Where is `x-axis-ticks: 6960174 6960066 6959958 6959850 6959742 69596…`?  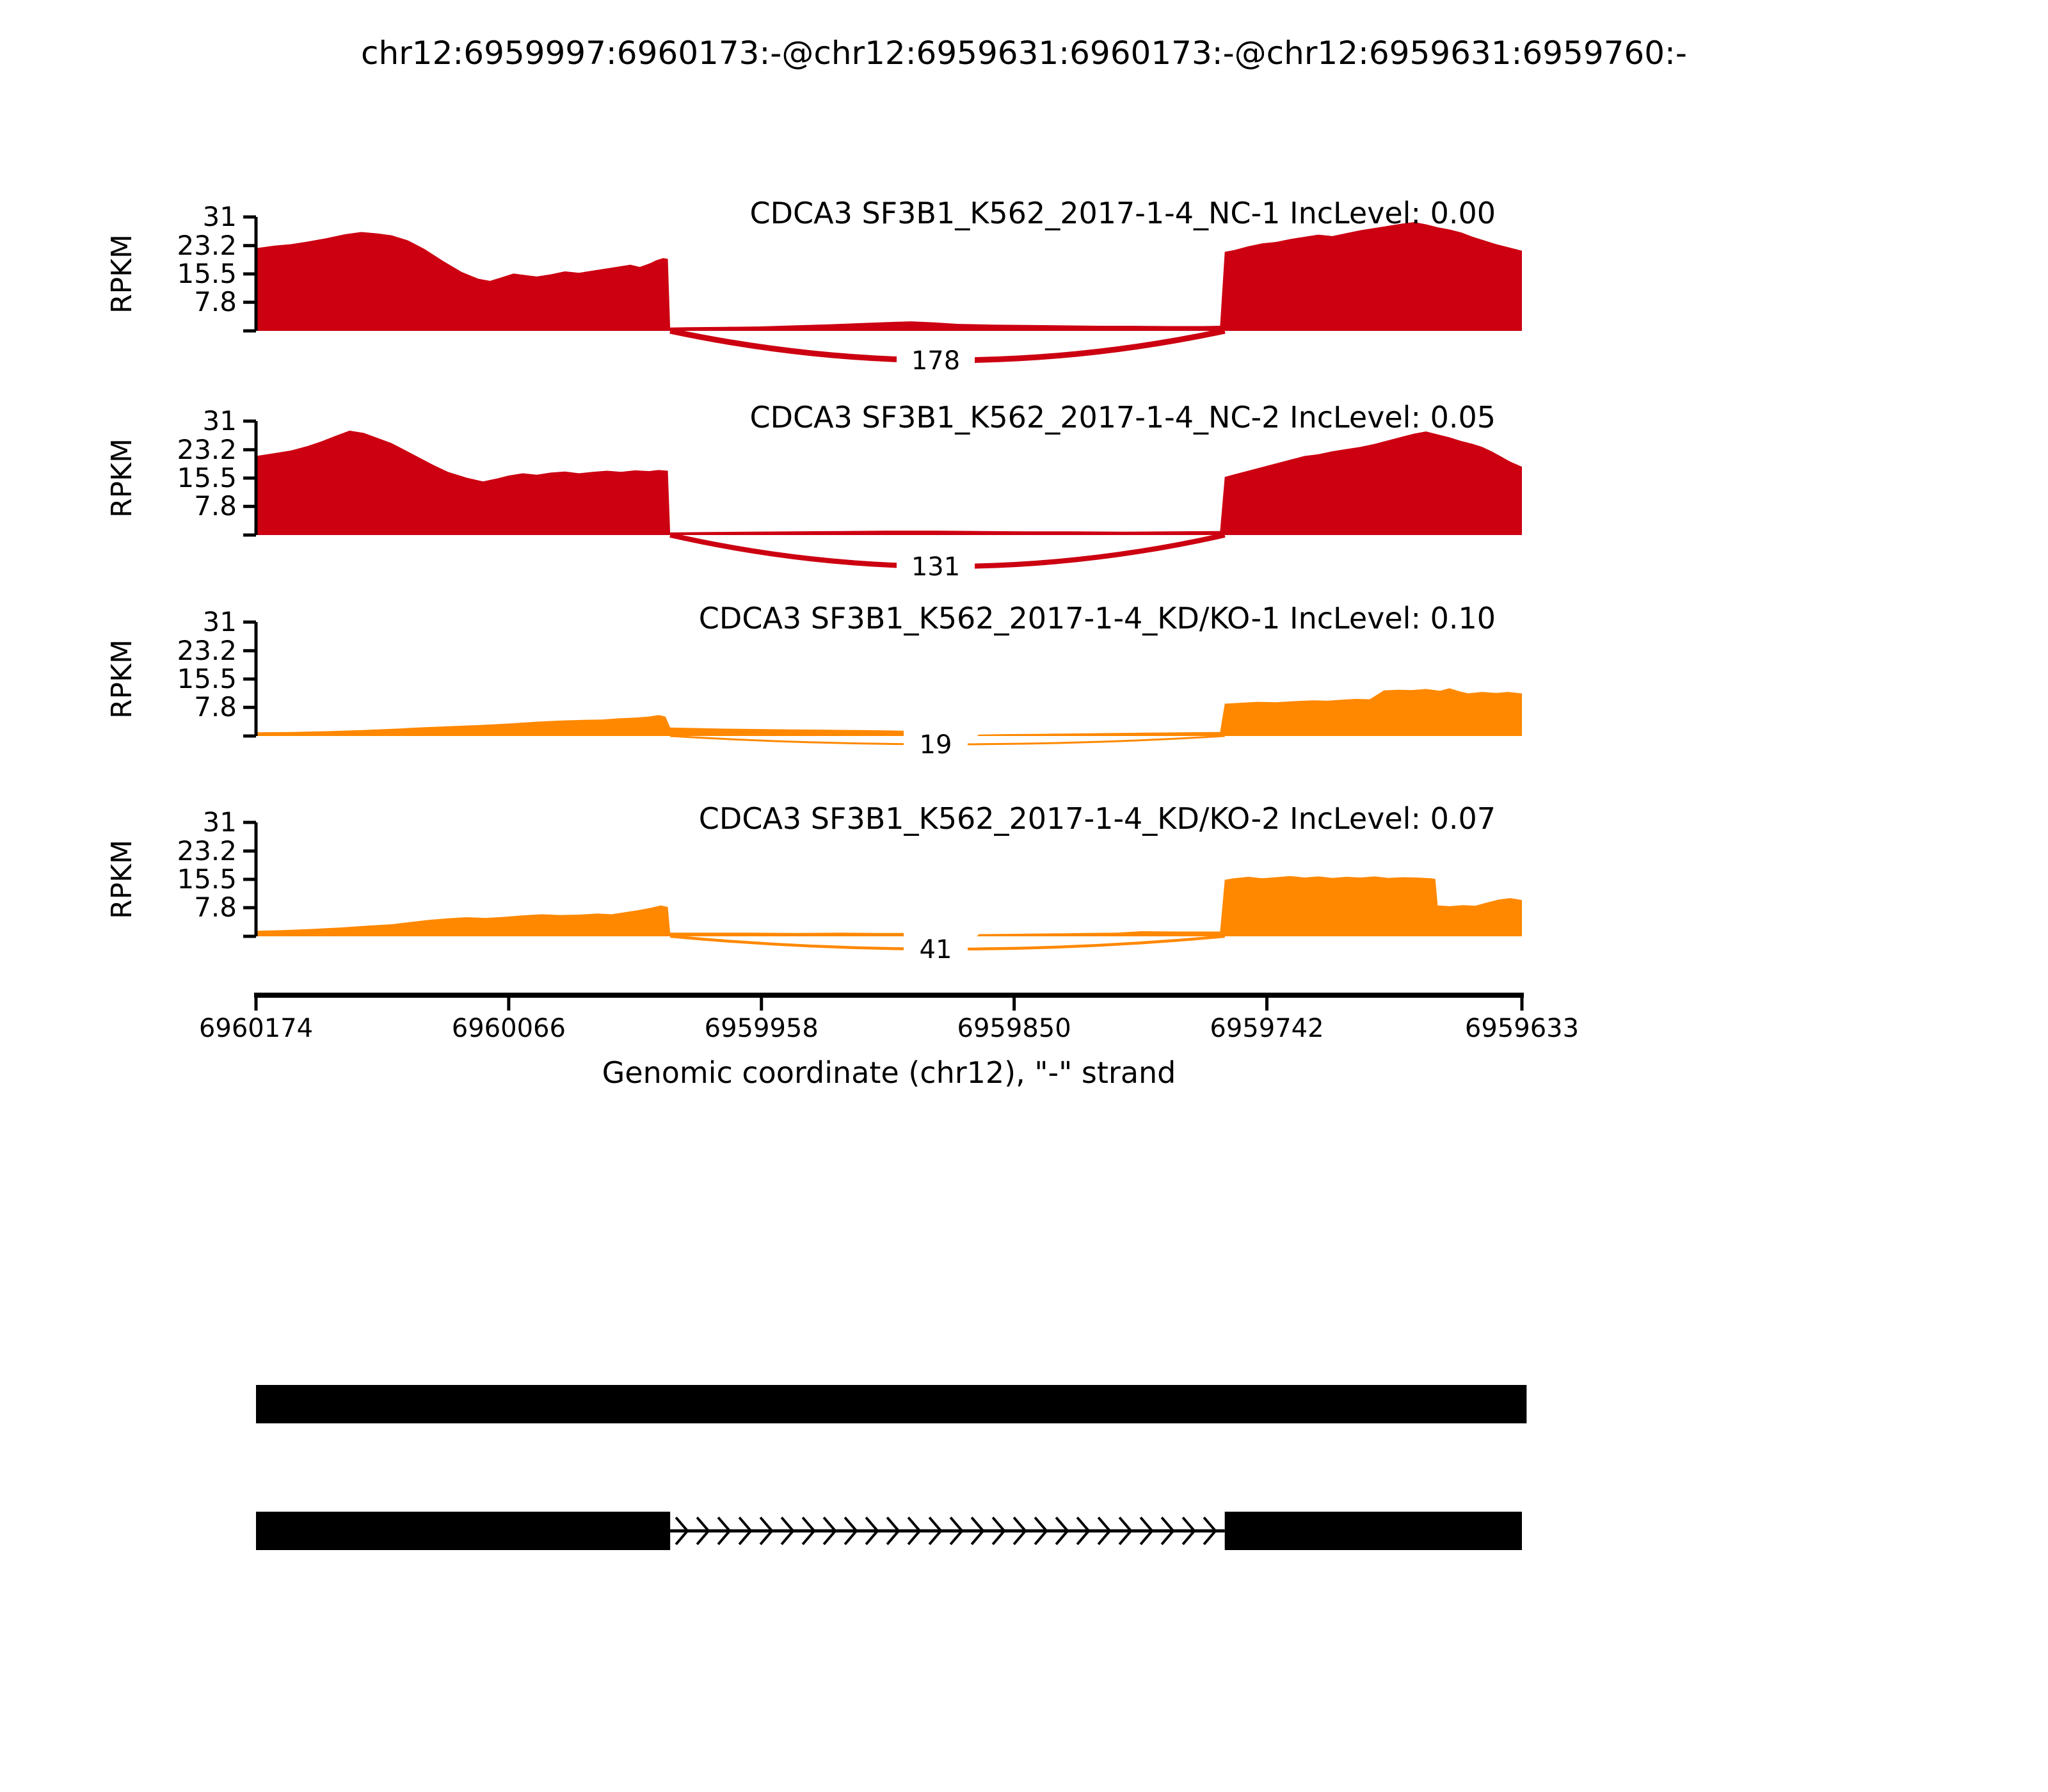 x-axis-ticks: 6960174 6960066 6959958 6959850 6959742 69596… is located at coordinates (889, 1018).